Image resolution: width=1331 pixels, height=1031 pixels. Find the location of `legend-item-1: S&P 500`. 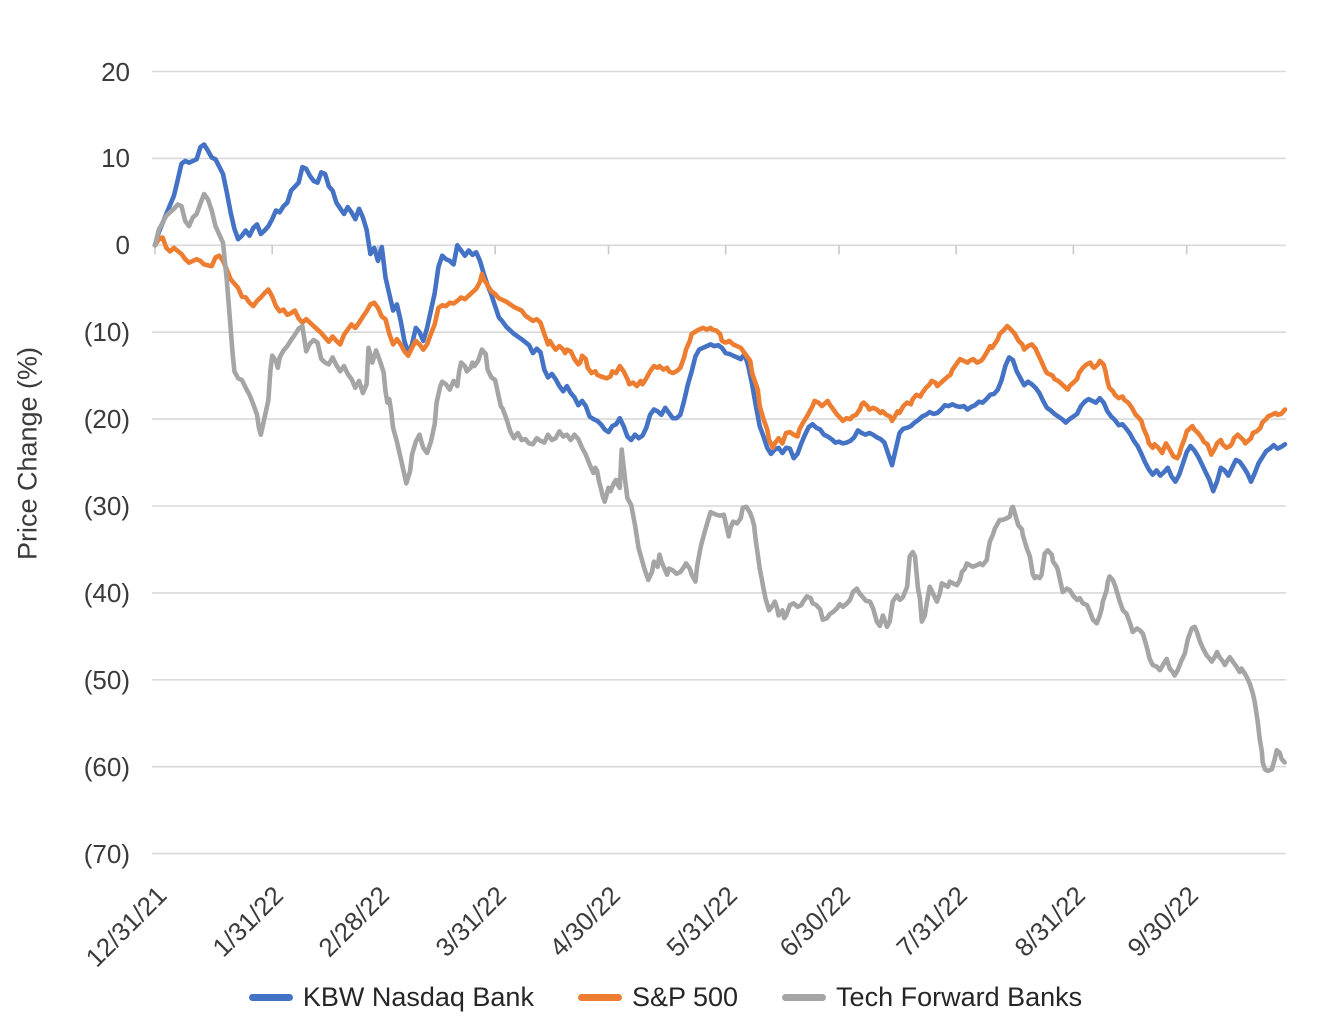

legend-item-1: S&P 500 is located at coordinates (658, 997).